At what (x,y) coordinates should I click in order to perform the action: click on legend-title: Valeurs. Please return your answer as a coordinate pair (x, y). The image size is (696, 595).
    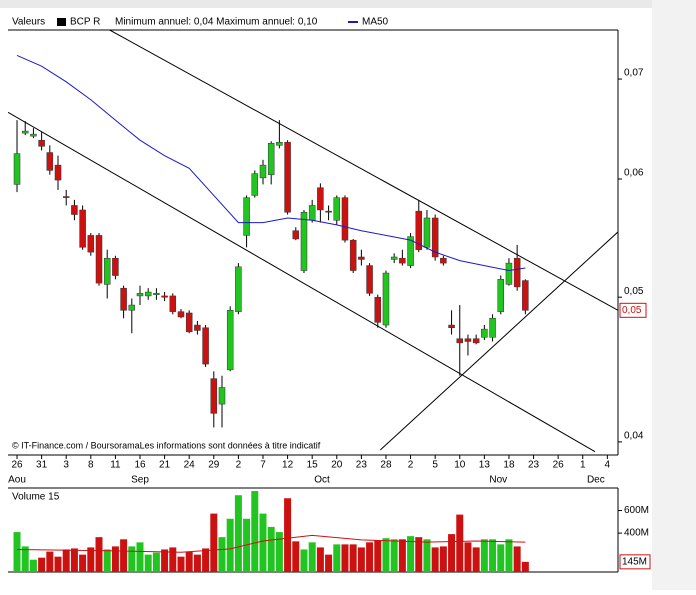
    Looking at the image, I should click on (28, 22).